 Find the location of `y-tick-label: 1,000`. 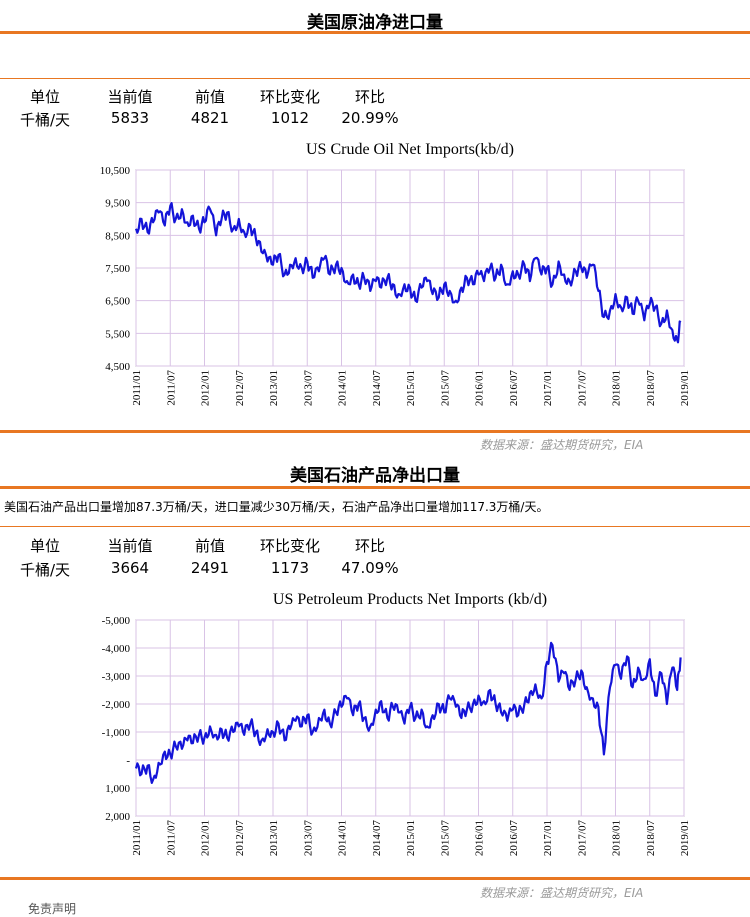

y-tick-label: 1,000 is located at coordinates (117, 789).